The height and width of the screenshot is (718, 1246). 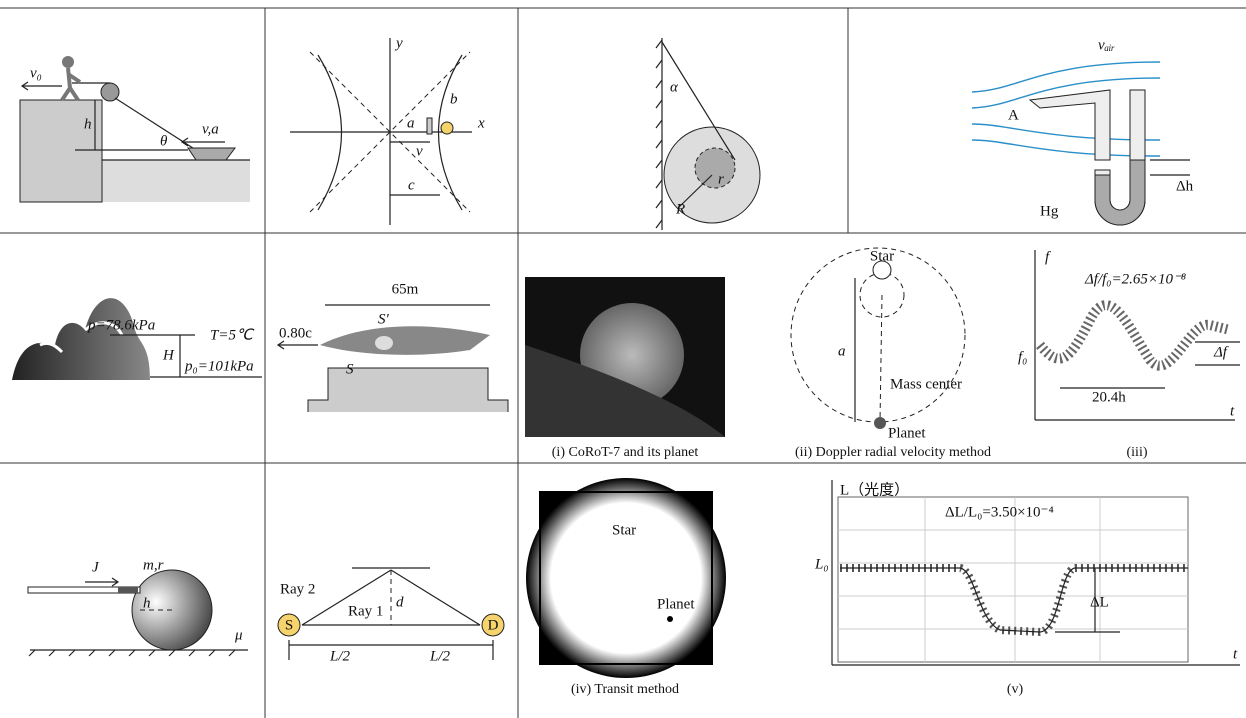 I want to click on label: Δf, so click(x=1221, y=352).